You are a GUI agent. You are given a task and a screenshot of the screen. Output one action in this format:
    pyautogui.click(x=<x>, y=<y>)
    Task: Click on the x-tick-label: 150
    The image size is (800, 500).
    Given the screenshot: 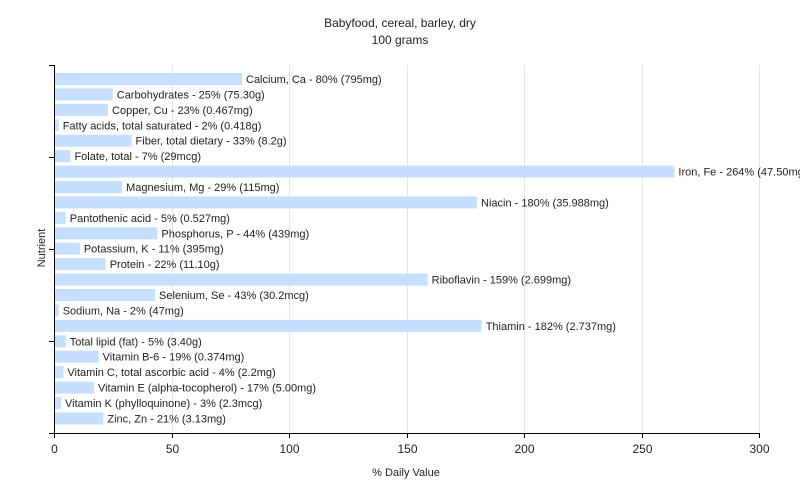 What is the action you would take?
    pyautogui.click(x=407, y=449)
    